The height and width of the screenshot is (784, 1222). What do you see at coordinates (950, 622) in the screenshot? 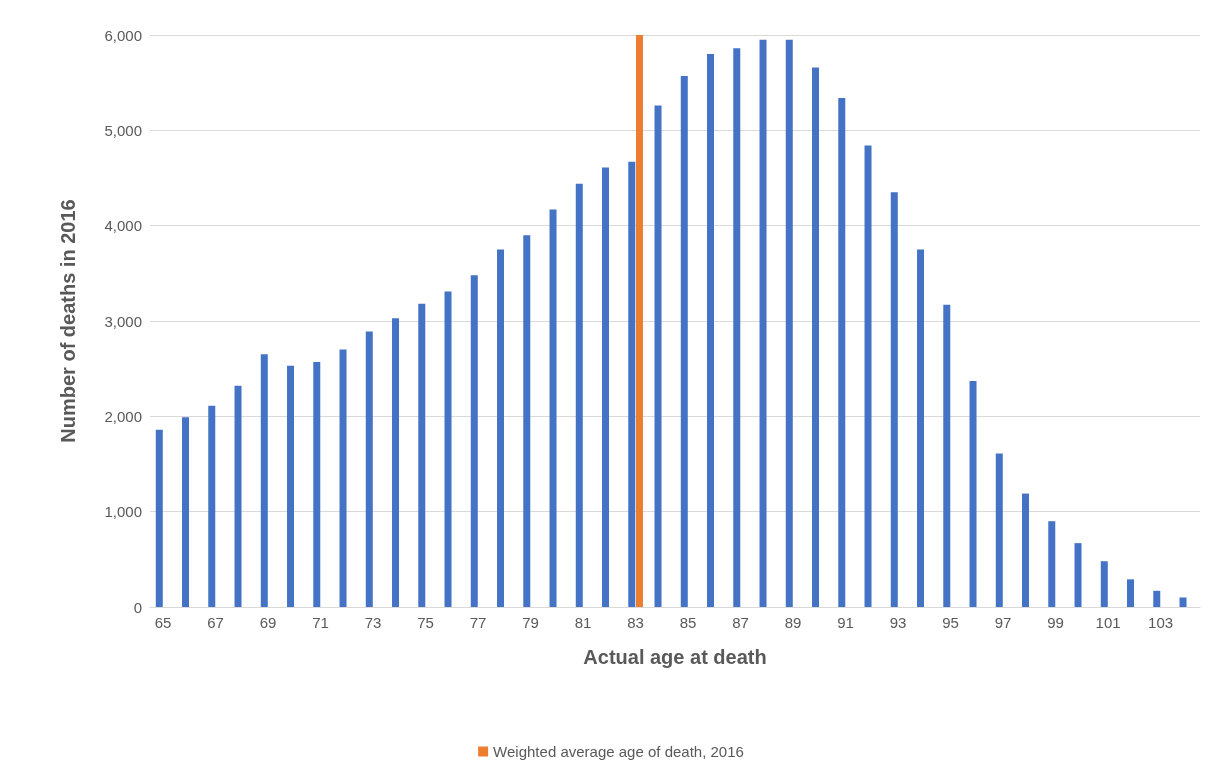
I see `x-tick-label: 95` at bounding box center [950, 622].